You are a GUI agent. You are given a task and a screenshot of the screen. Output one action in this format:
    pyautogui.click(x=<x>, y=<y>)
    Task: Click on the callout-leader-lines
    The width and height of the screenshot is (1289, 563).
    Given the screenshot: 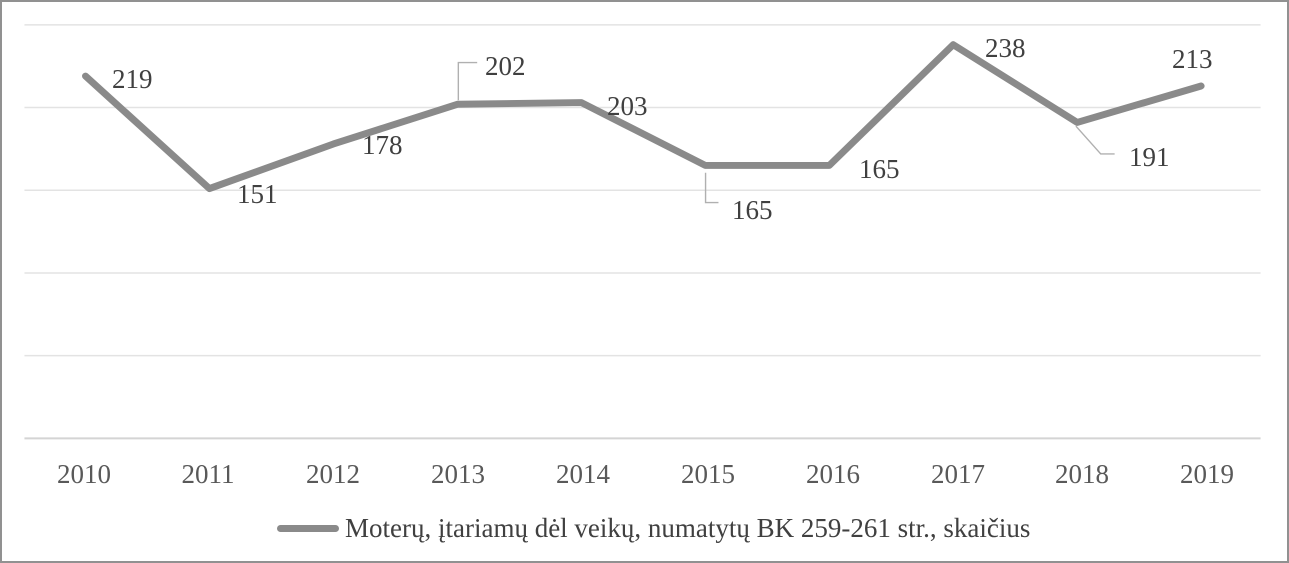 What is the action you would take?
    pyautogui.click(x=786, y=132)
    